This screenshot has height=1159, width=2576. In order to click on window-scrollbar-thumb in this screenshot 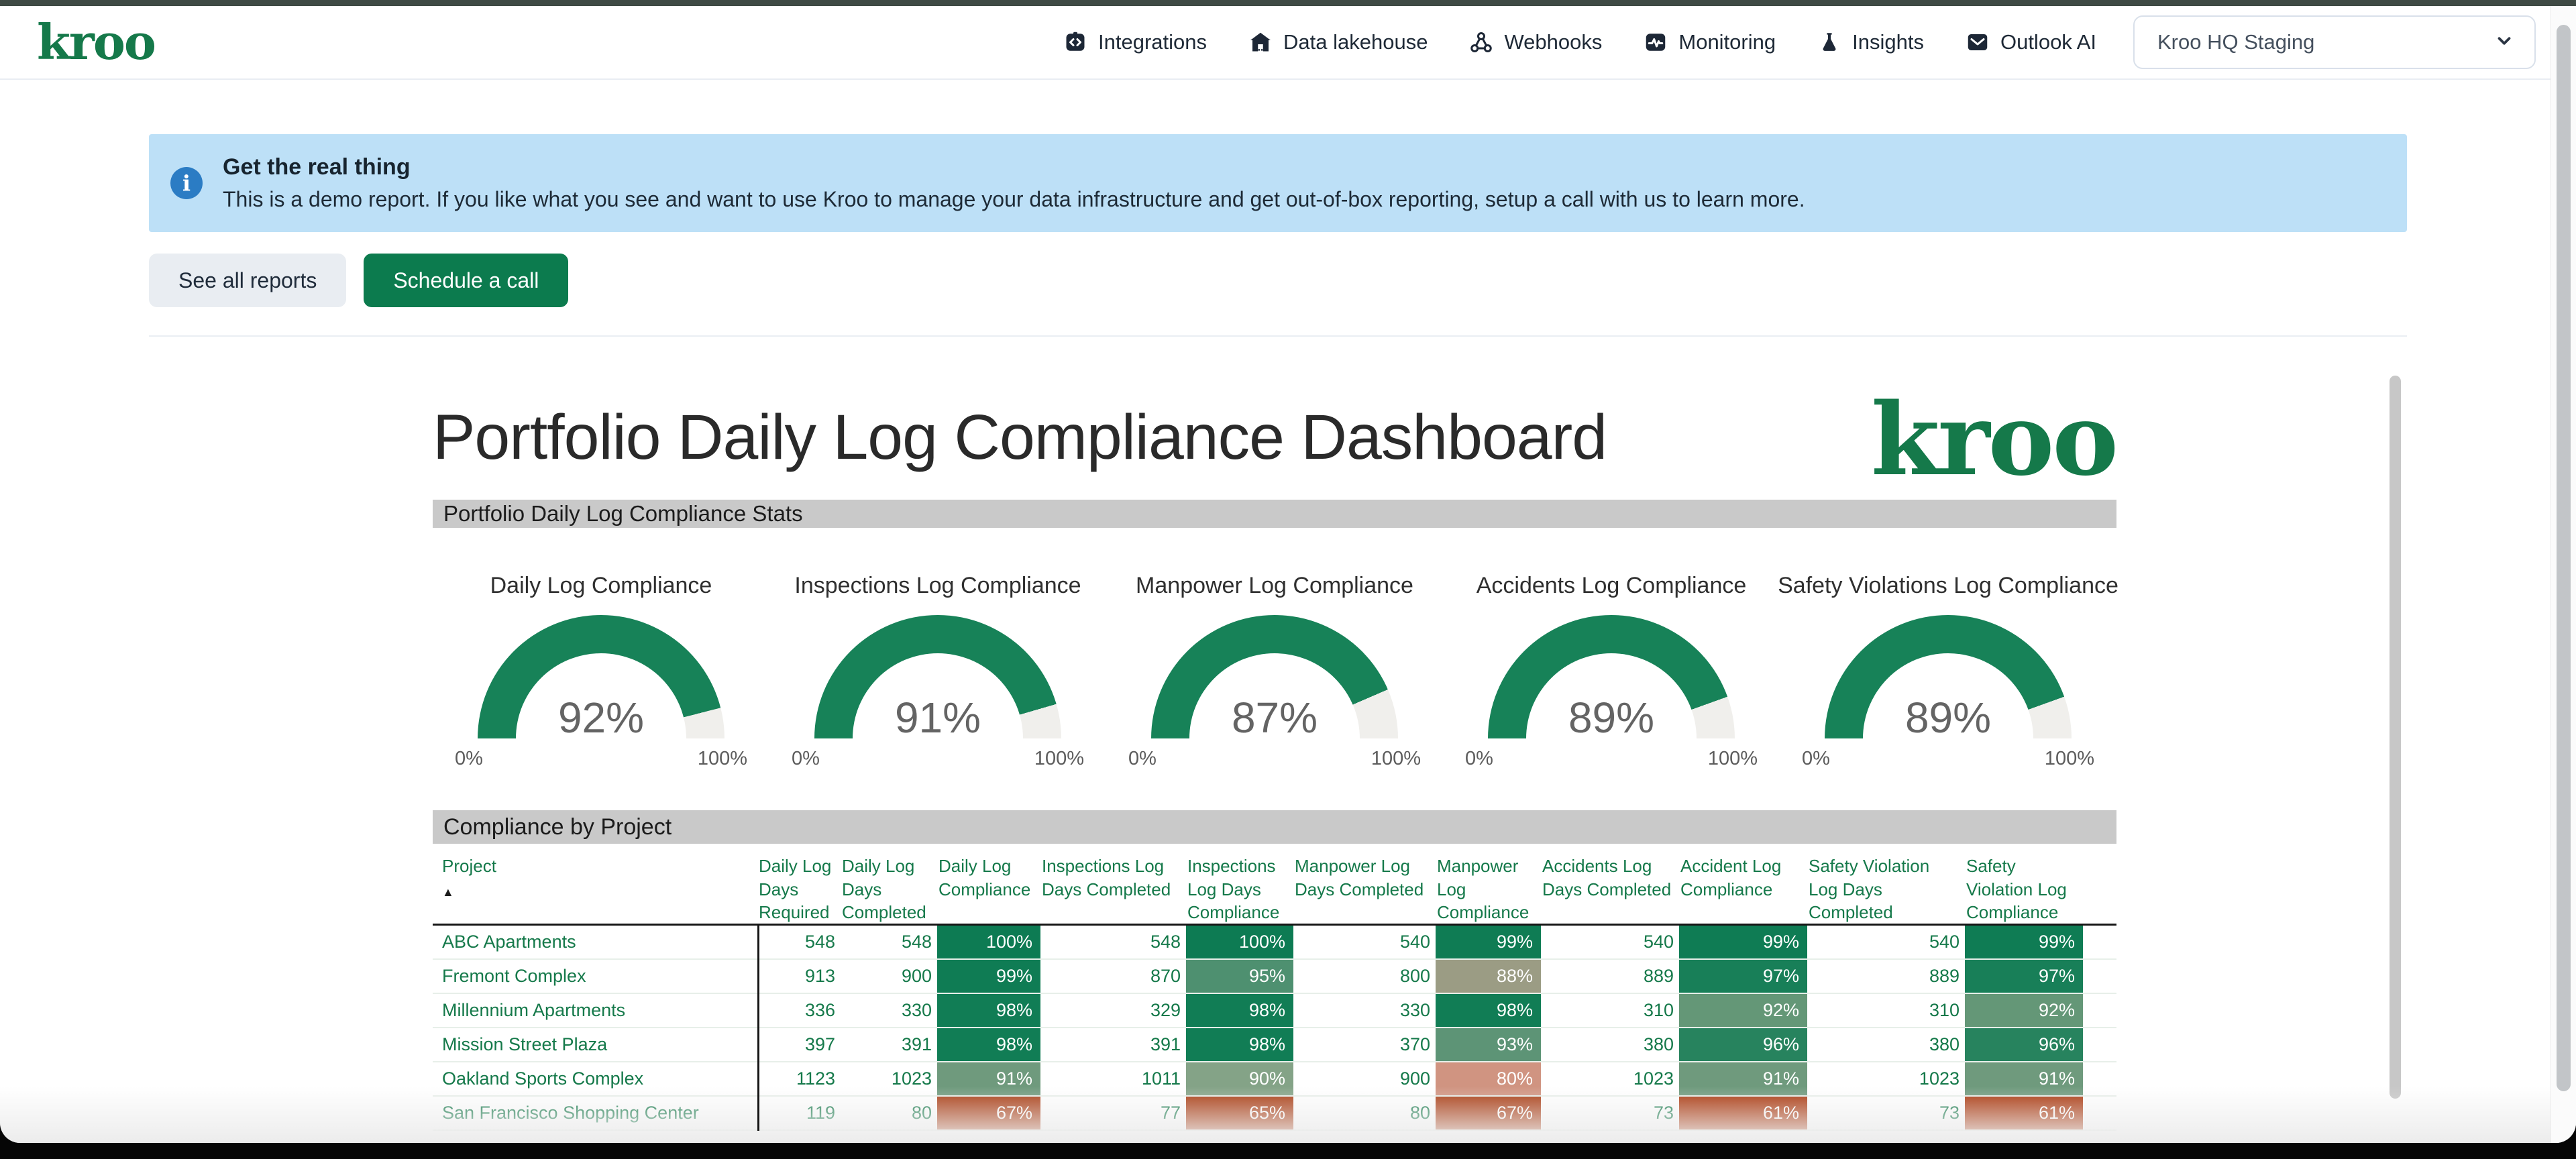, I will do `click(2564, 558)`.